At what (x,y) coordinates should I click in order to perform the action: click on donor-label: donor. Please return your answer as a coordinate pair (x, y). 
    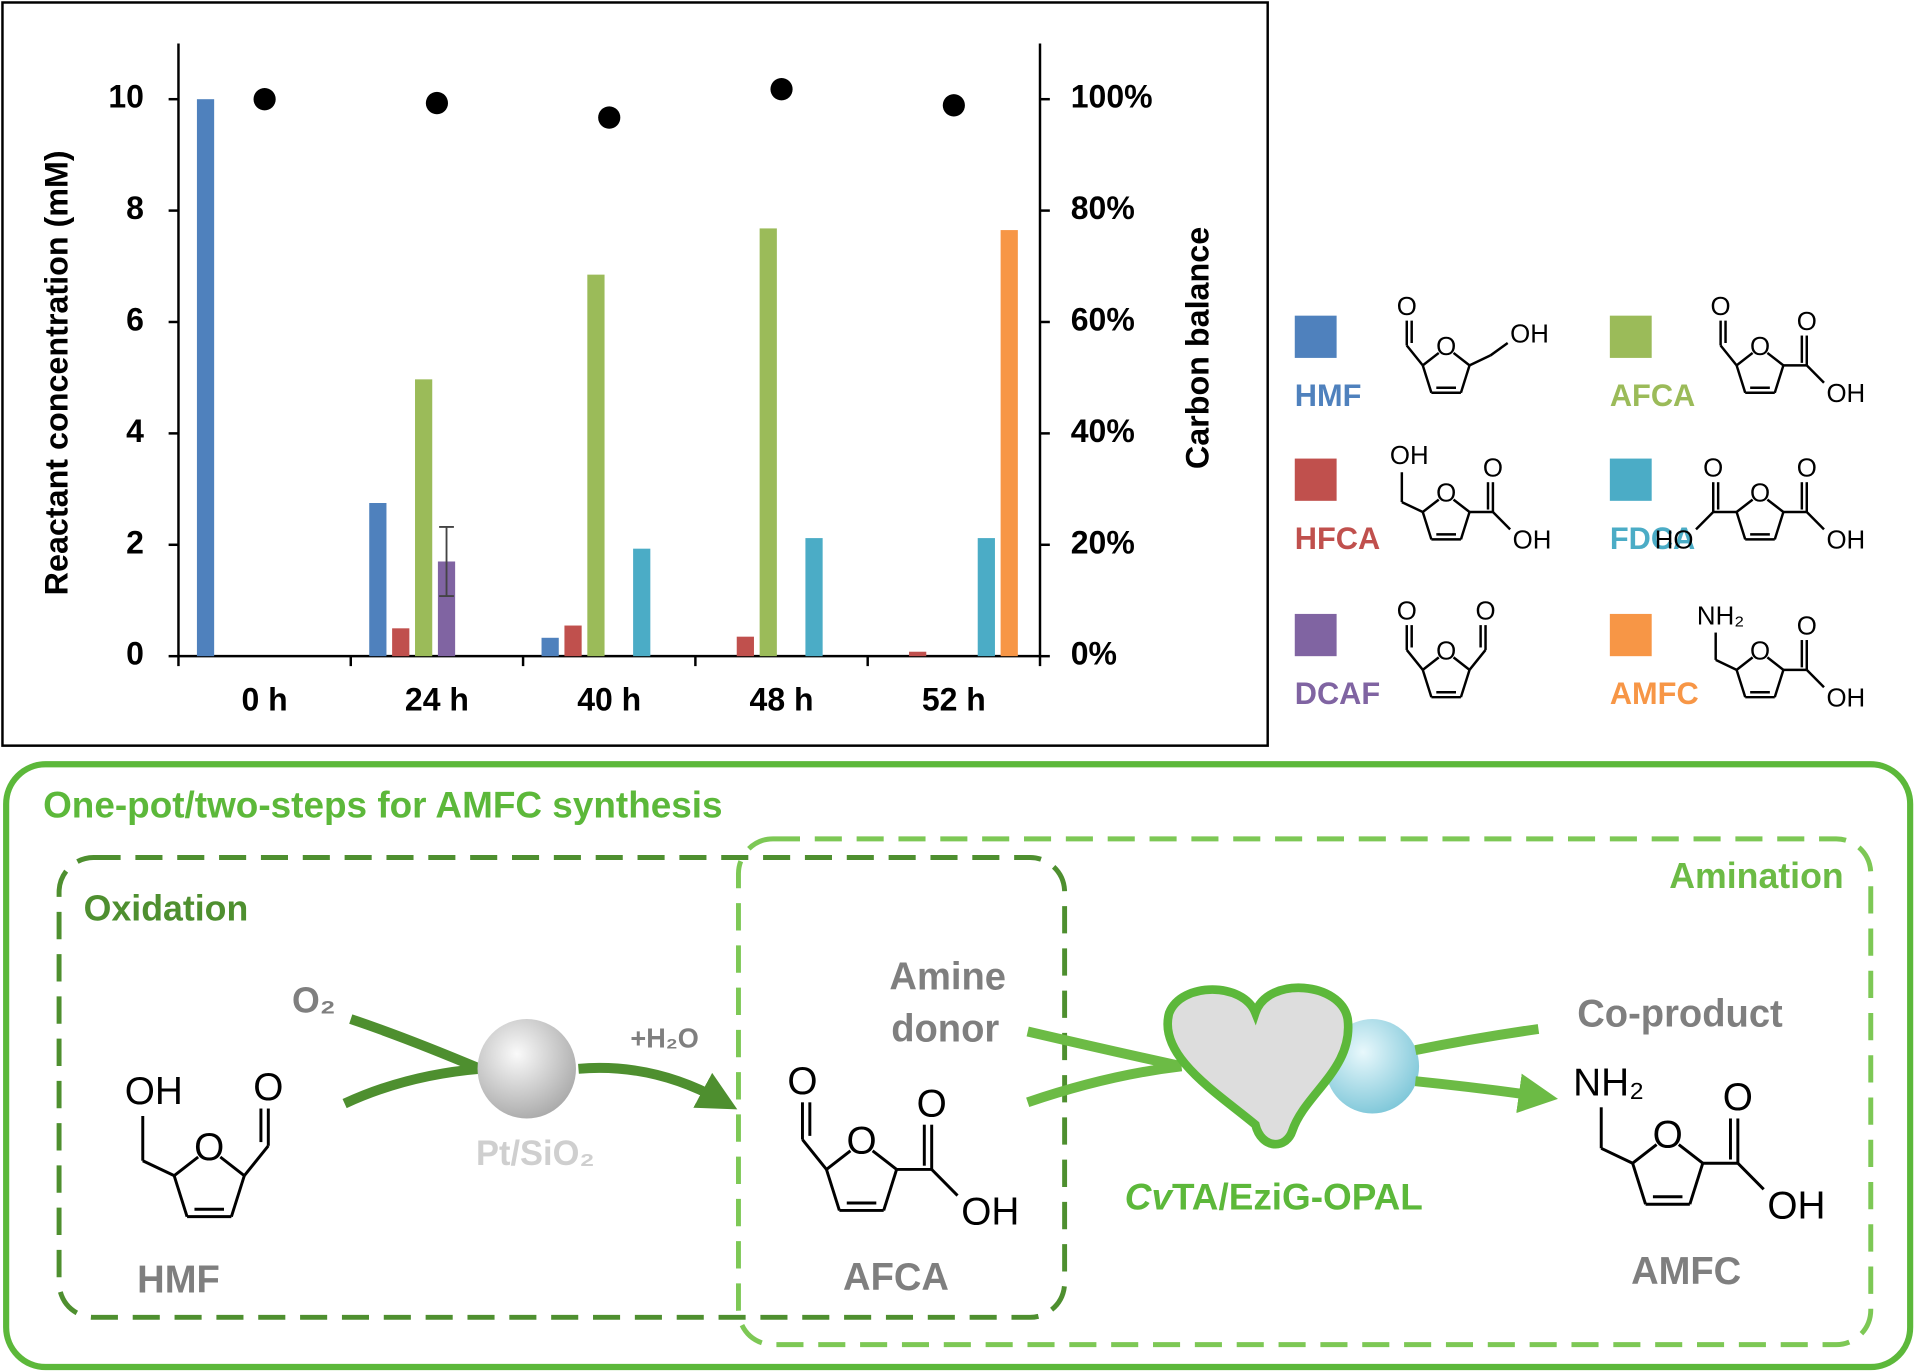
    Looking at the image, I should click on (945, 1028).